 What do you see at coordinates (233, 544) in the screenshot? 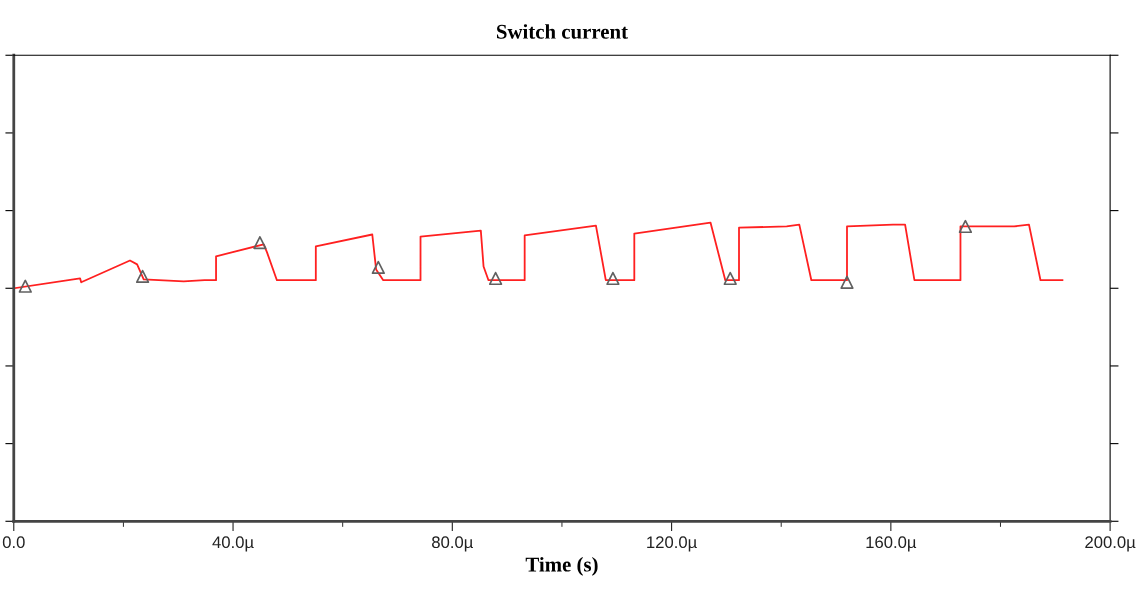
I see `x-tick-label: 40.0µ` at bounding box center [233, 544].